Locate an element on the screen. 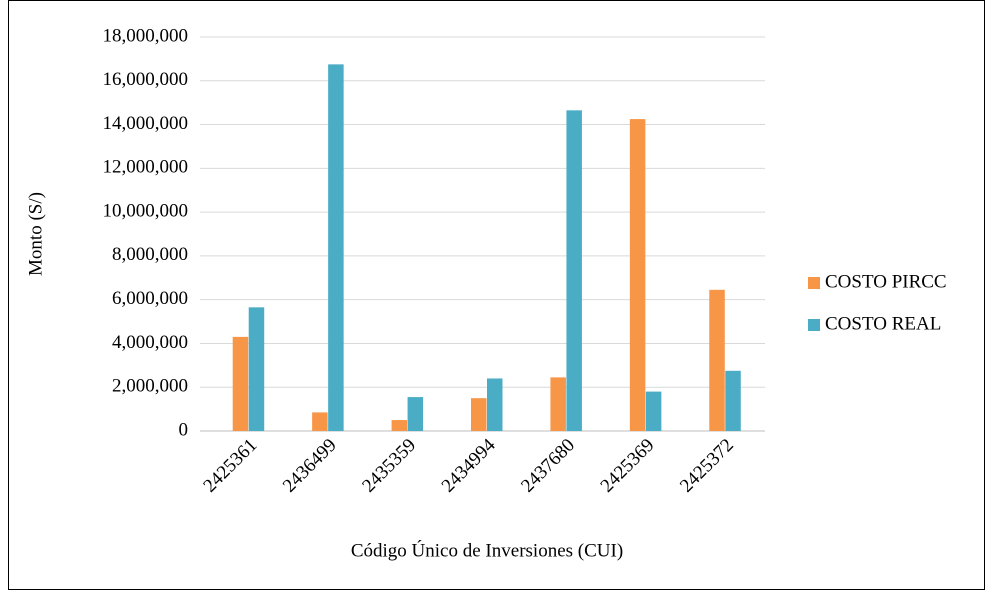 The height and width of the screenshot is (592, 993). y-tick-label: 16,000,000 is located at coordinates (146, 79).